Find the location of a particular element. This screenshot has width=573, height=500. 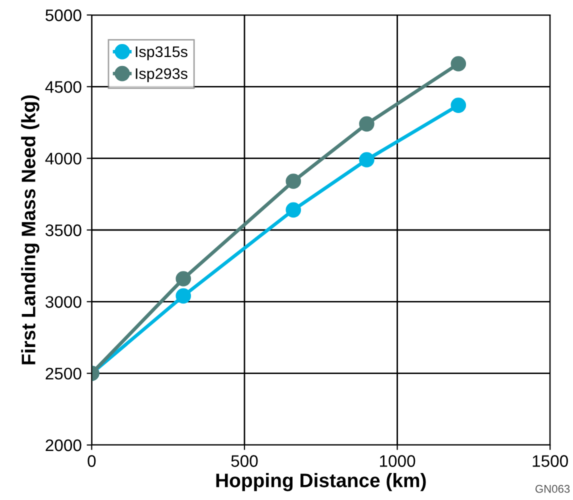

y-tick-label: 2500 is located at coordinates (64, 374).